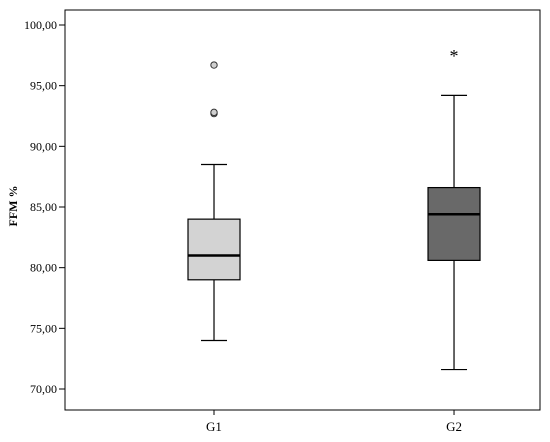  I want to click on y-tick-label: 85,00, so click(43, 207).